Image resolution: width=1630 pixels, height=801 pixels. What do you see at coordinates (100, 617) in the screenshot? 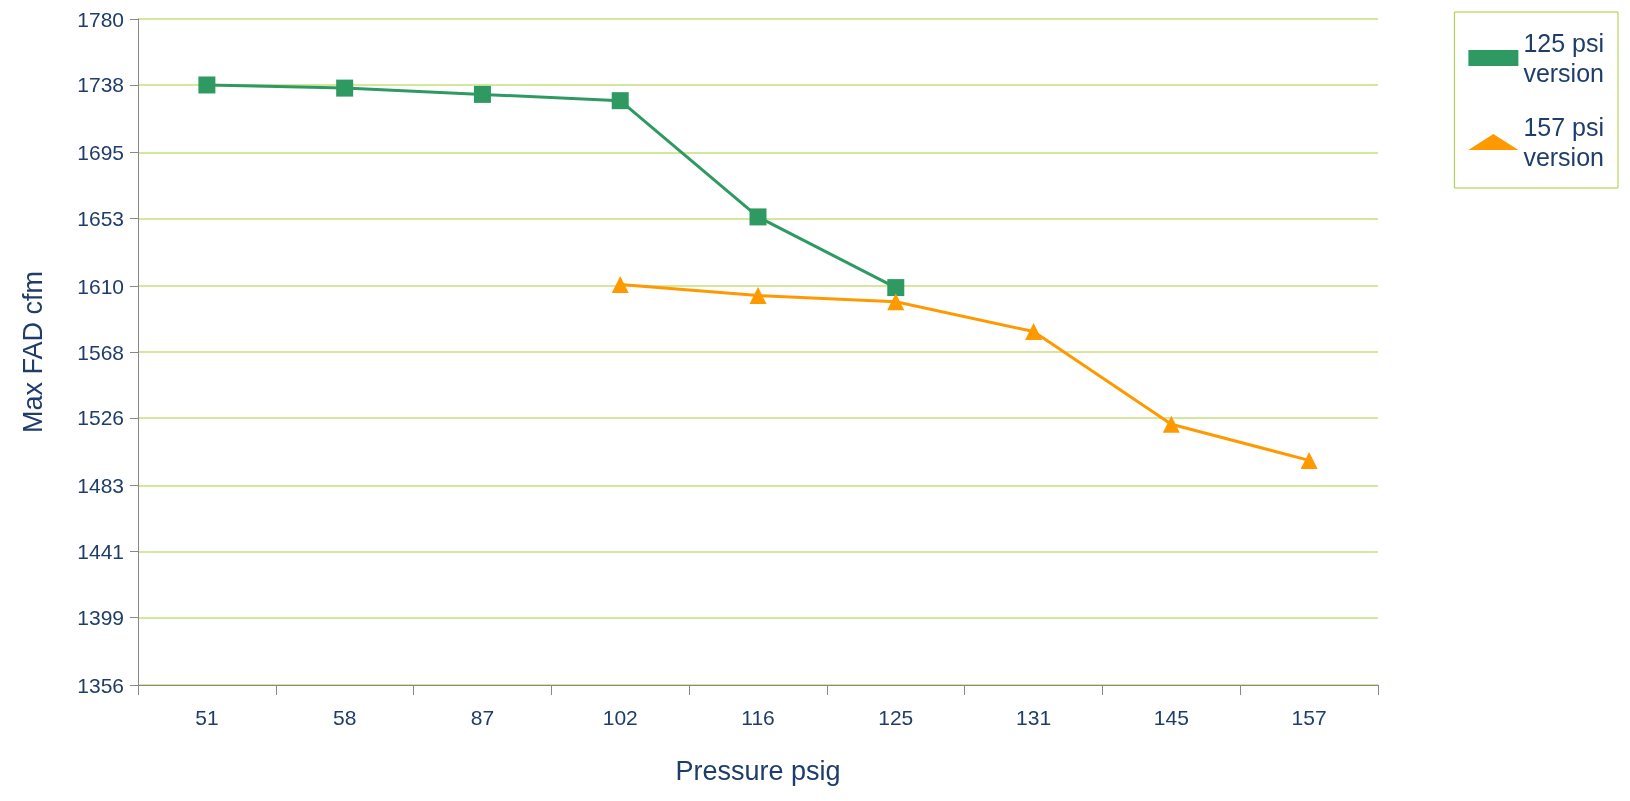
I see `y-tick-label: 1399` at bounding box center [100, 617].